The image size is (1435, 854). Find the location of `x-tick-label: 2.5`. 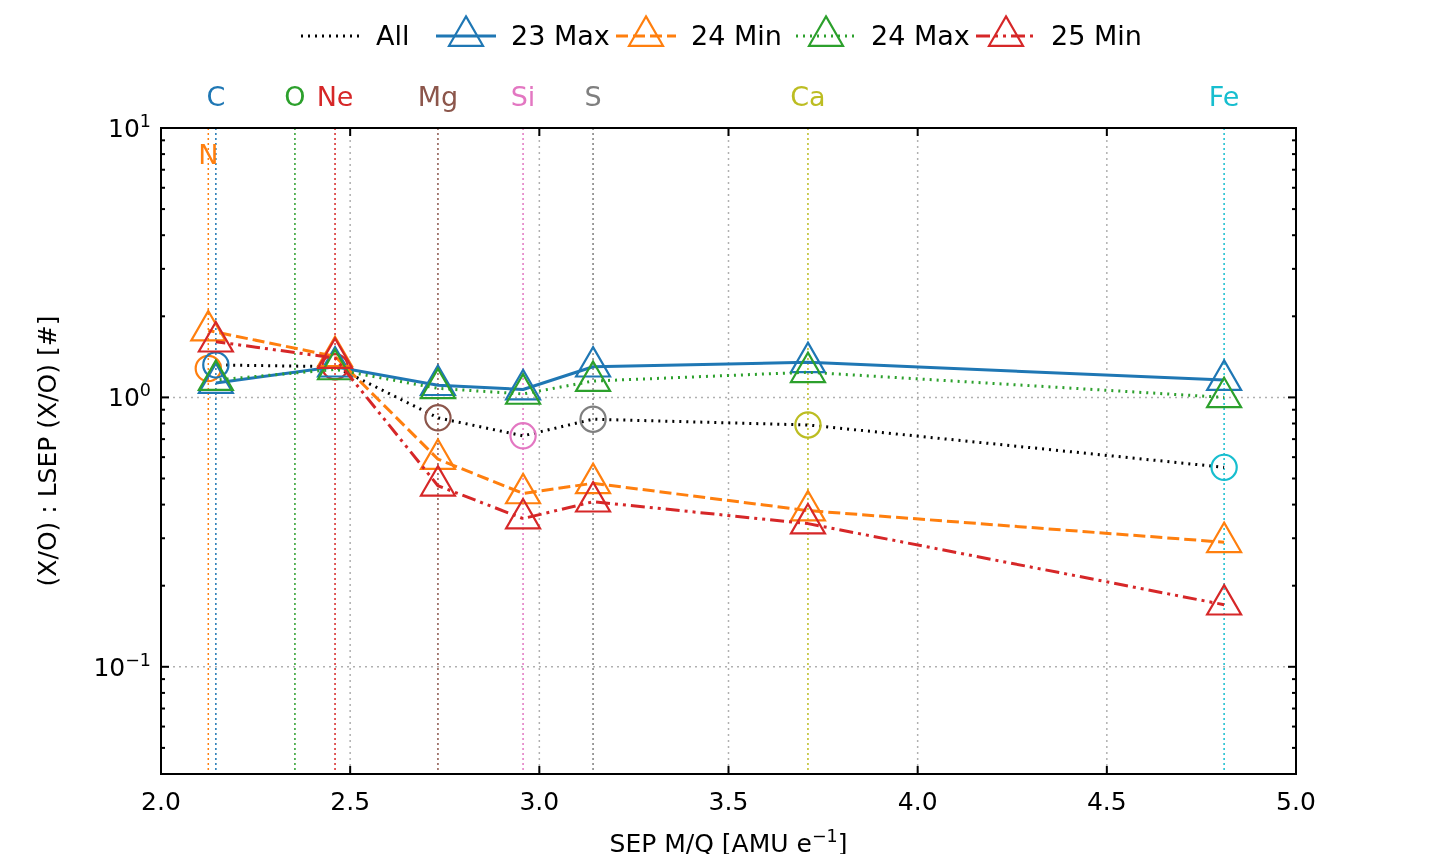

x-tick-label: 2.5 is located at coordinates (350, 801).